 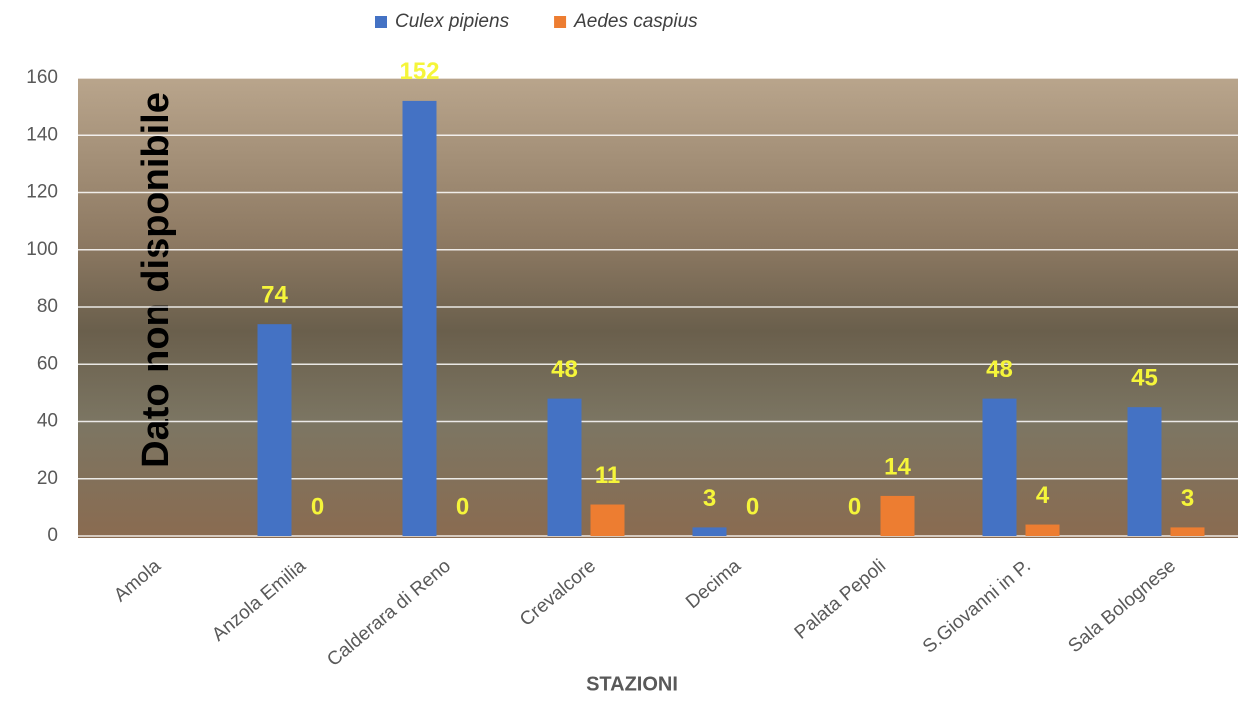 I want to click on annotation: Dato non disponibile, so click(x=156, y=280).